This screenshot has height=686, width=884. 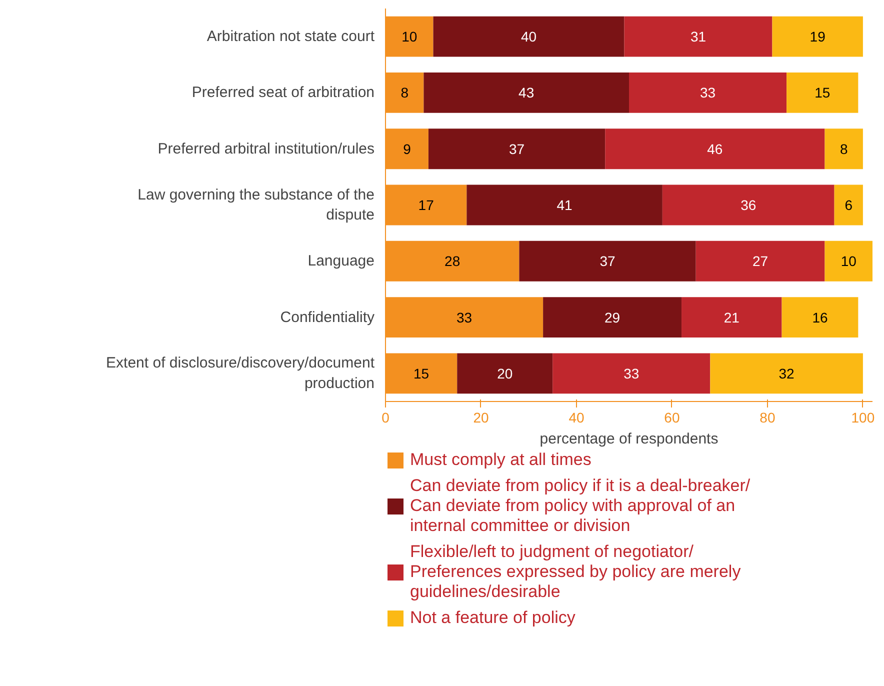 What do you see at coordinates (256, 205) in the screenshot?
I see `y-tick-label: Law governing the substance of the dispute` at bounding box center [256, 205].